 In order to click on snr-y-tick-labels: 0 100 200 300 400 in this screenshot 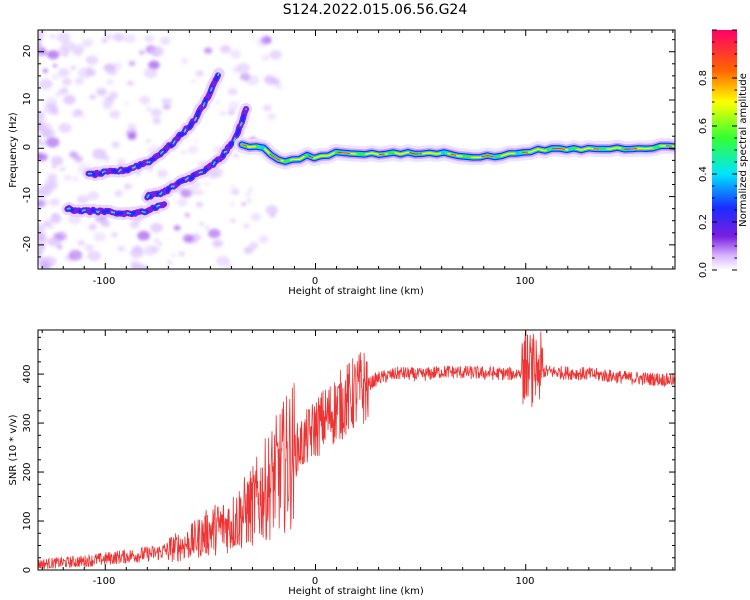, I will do `click(27, 468)`.